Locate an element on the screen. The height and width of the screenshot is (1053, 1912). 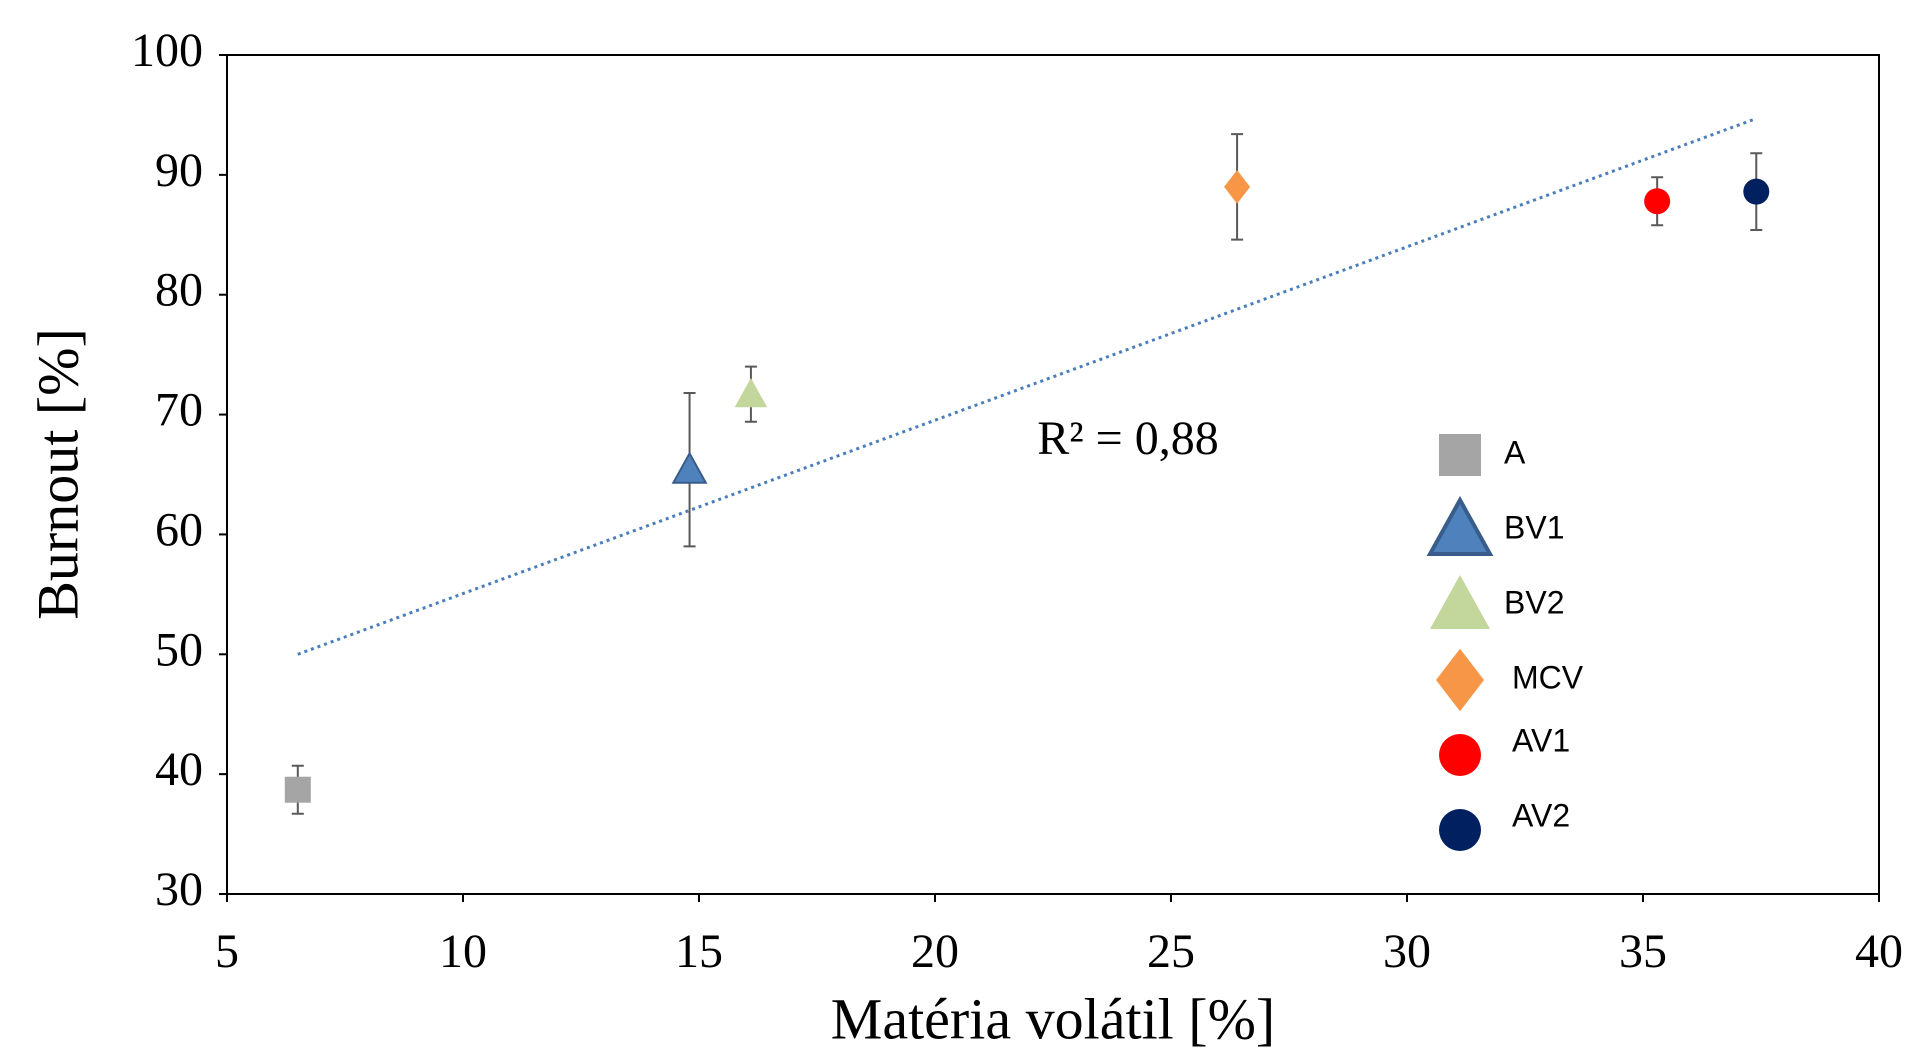
y-tick-label: 90 is located at coordinates (179, 170).